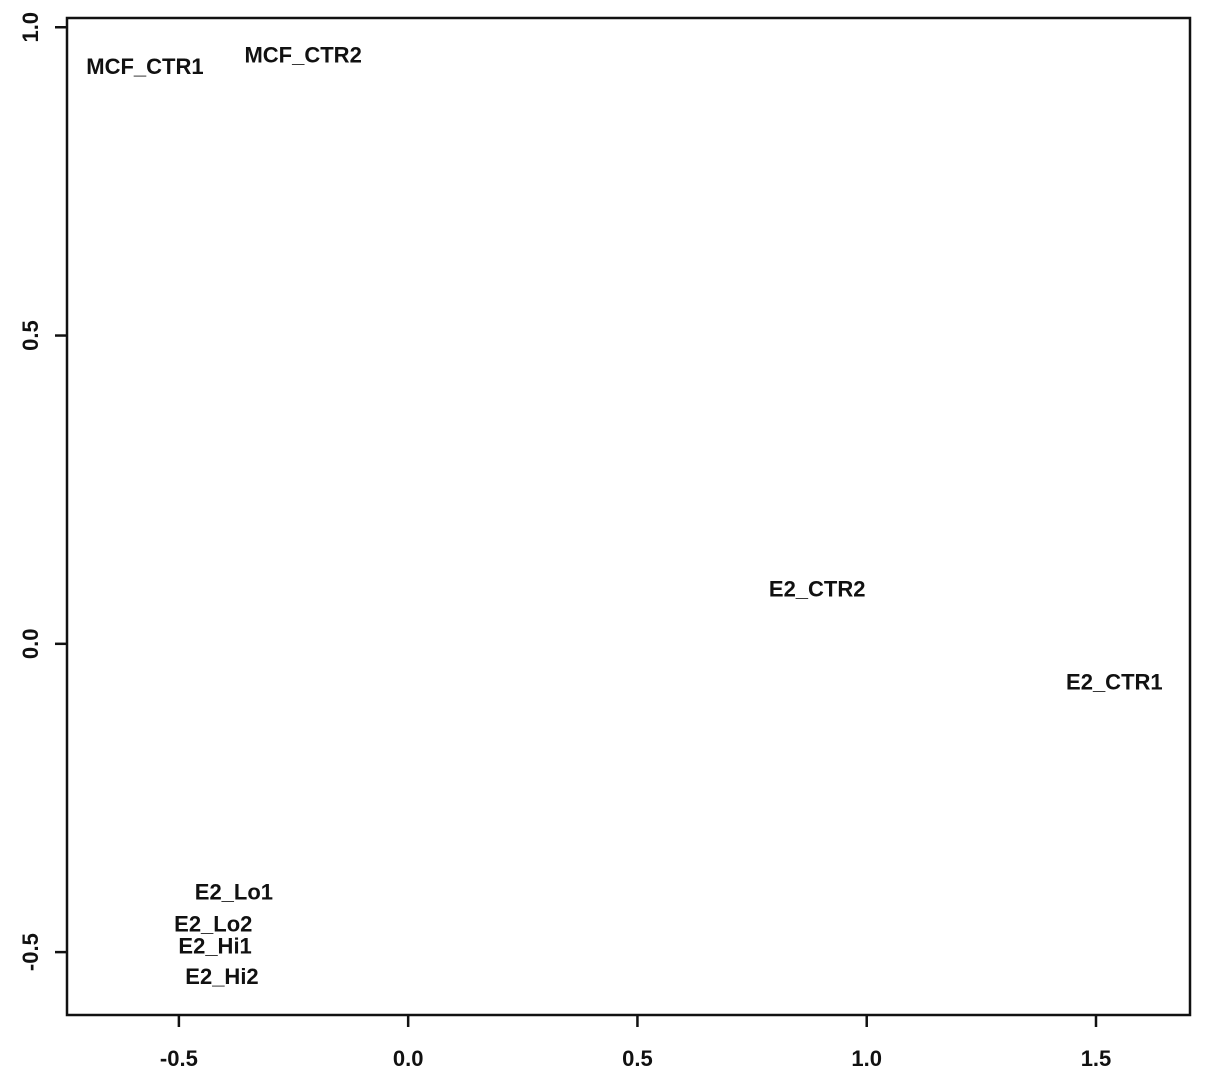  Describe the element at coordinates (302, 55) in the screenshot. I see `point-label: MCF_CTR2` at that location.